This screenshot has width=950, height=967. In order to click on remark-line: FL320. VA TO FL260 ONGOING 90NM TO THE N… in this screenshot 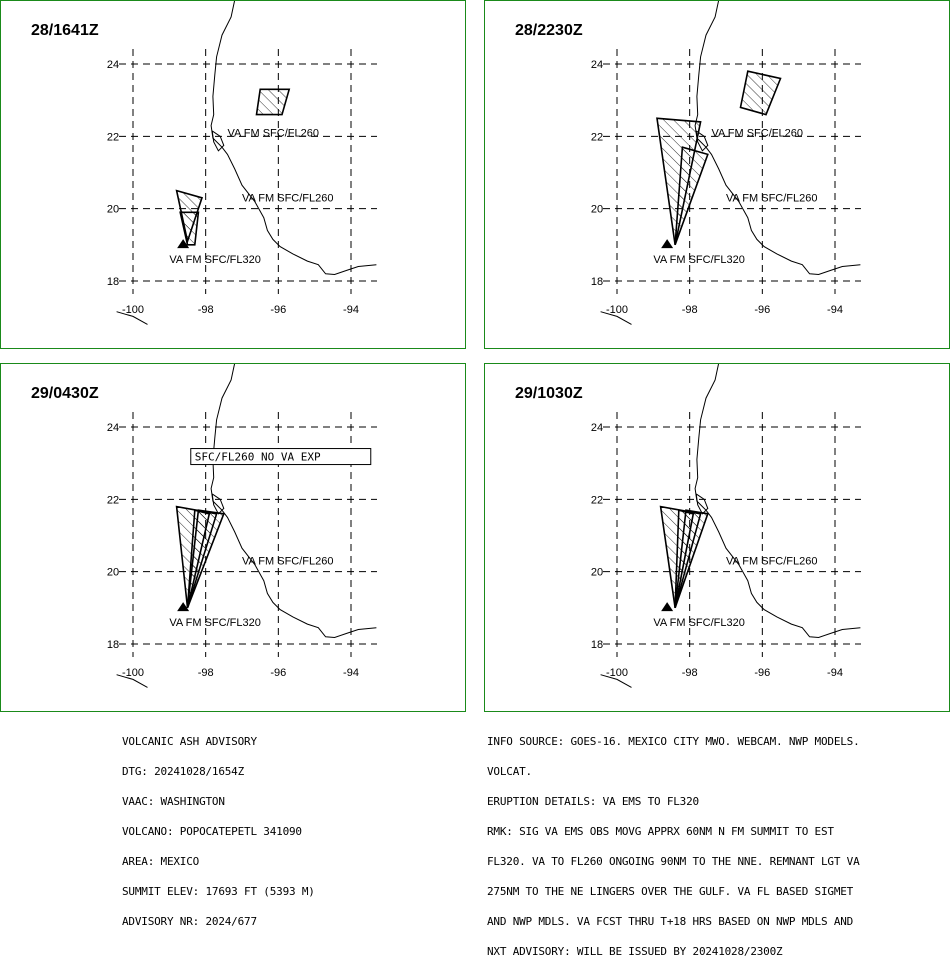, I will do `click(673, 861)`.